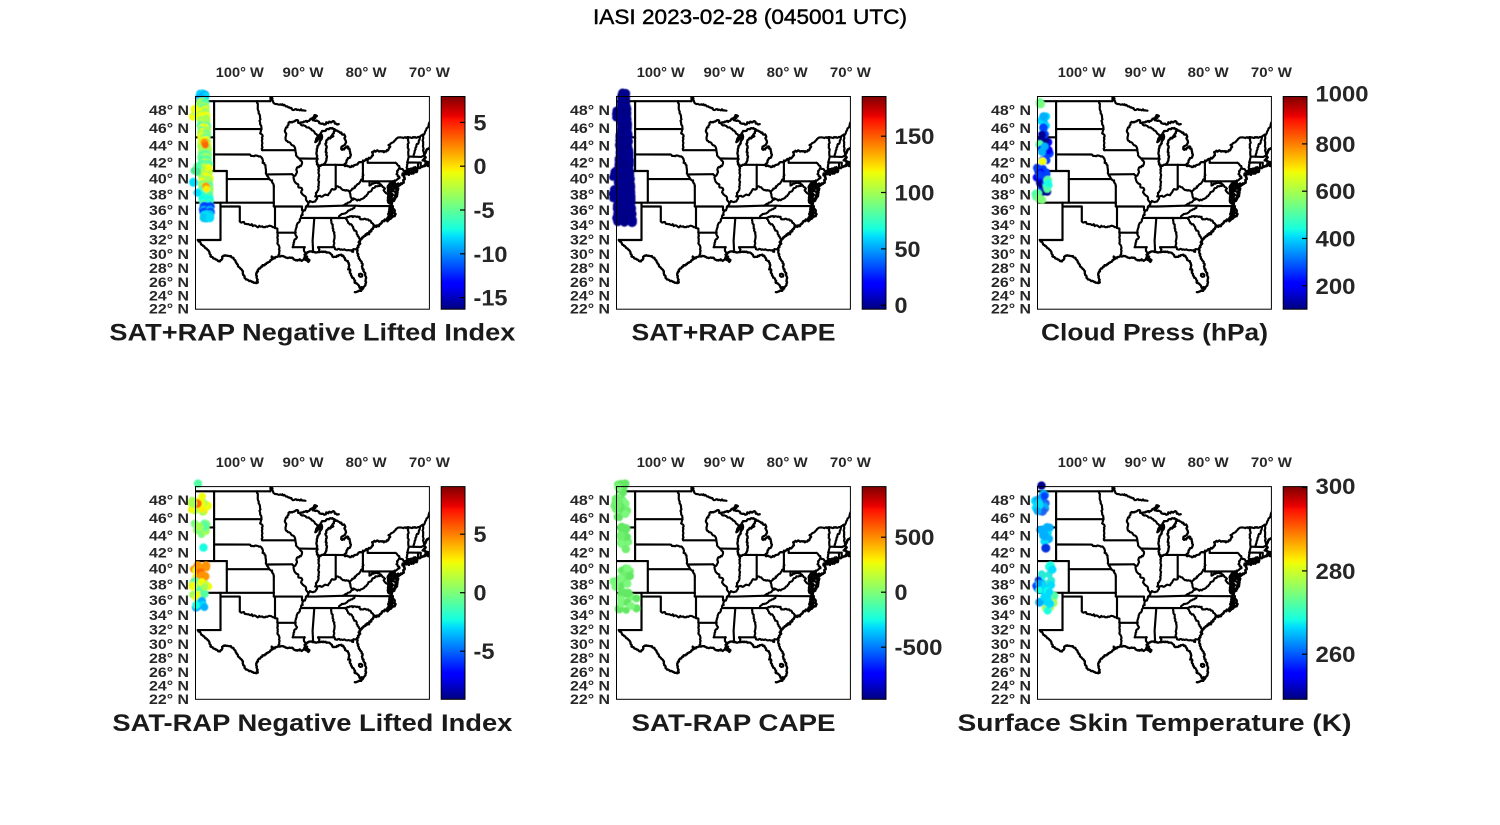 The image size is (1500, 825). I want to click on svg-text: SAT+RAP CAPE, so click(734, 333).